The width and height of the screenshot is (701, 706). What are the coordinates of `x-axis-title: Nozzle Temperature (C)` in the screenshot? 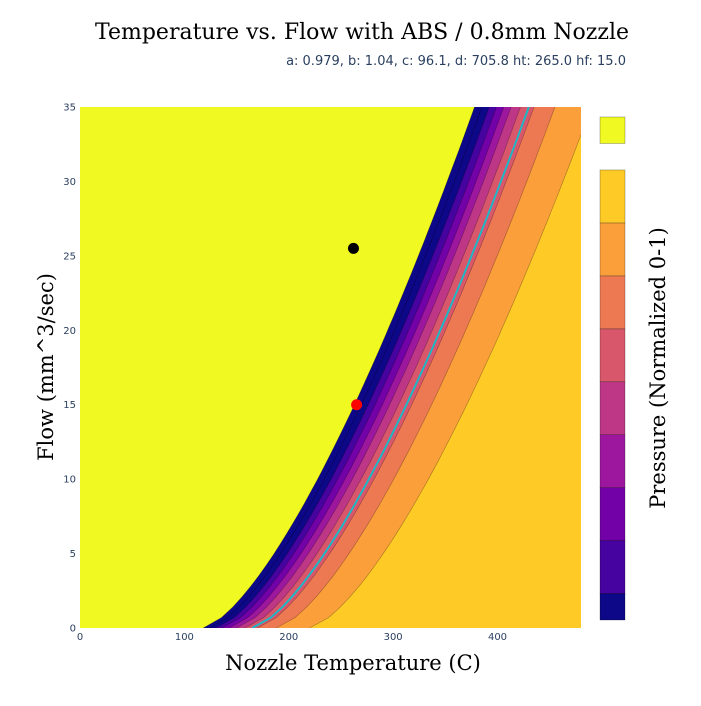 It's located at (353, 663).